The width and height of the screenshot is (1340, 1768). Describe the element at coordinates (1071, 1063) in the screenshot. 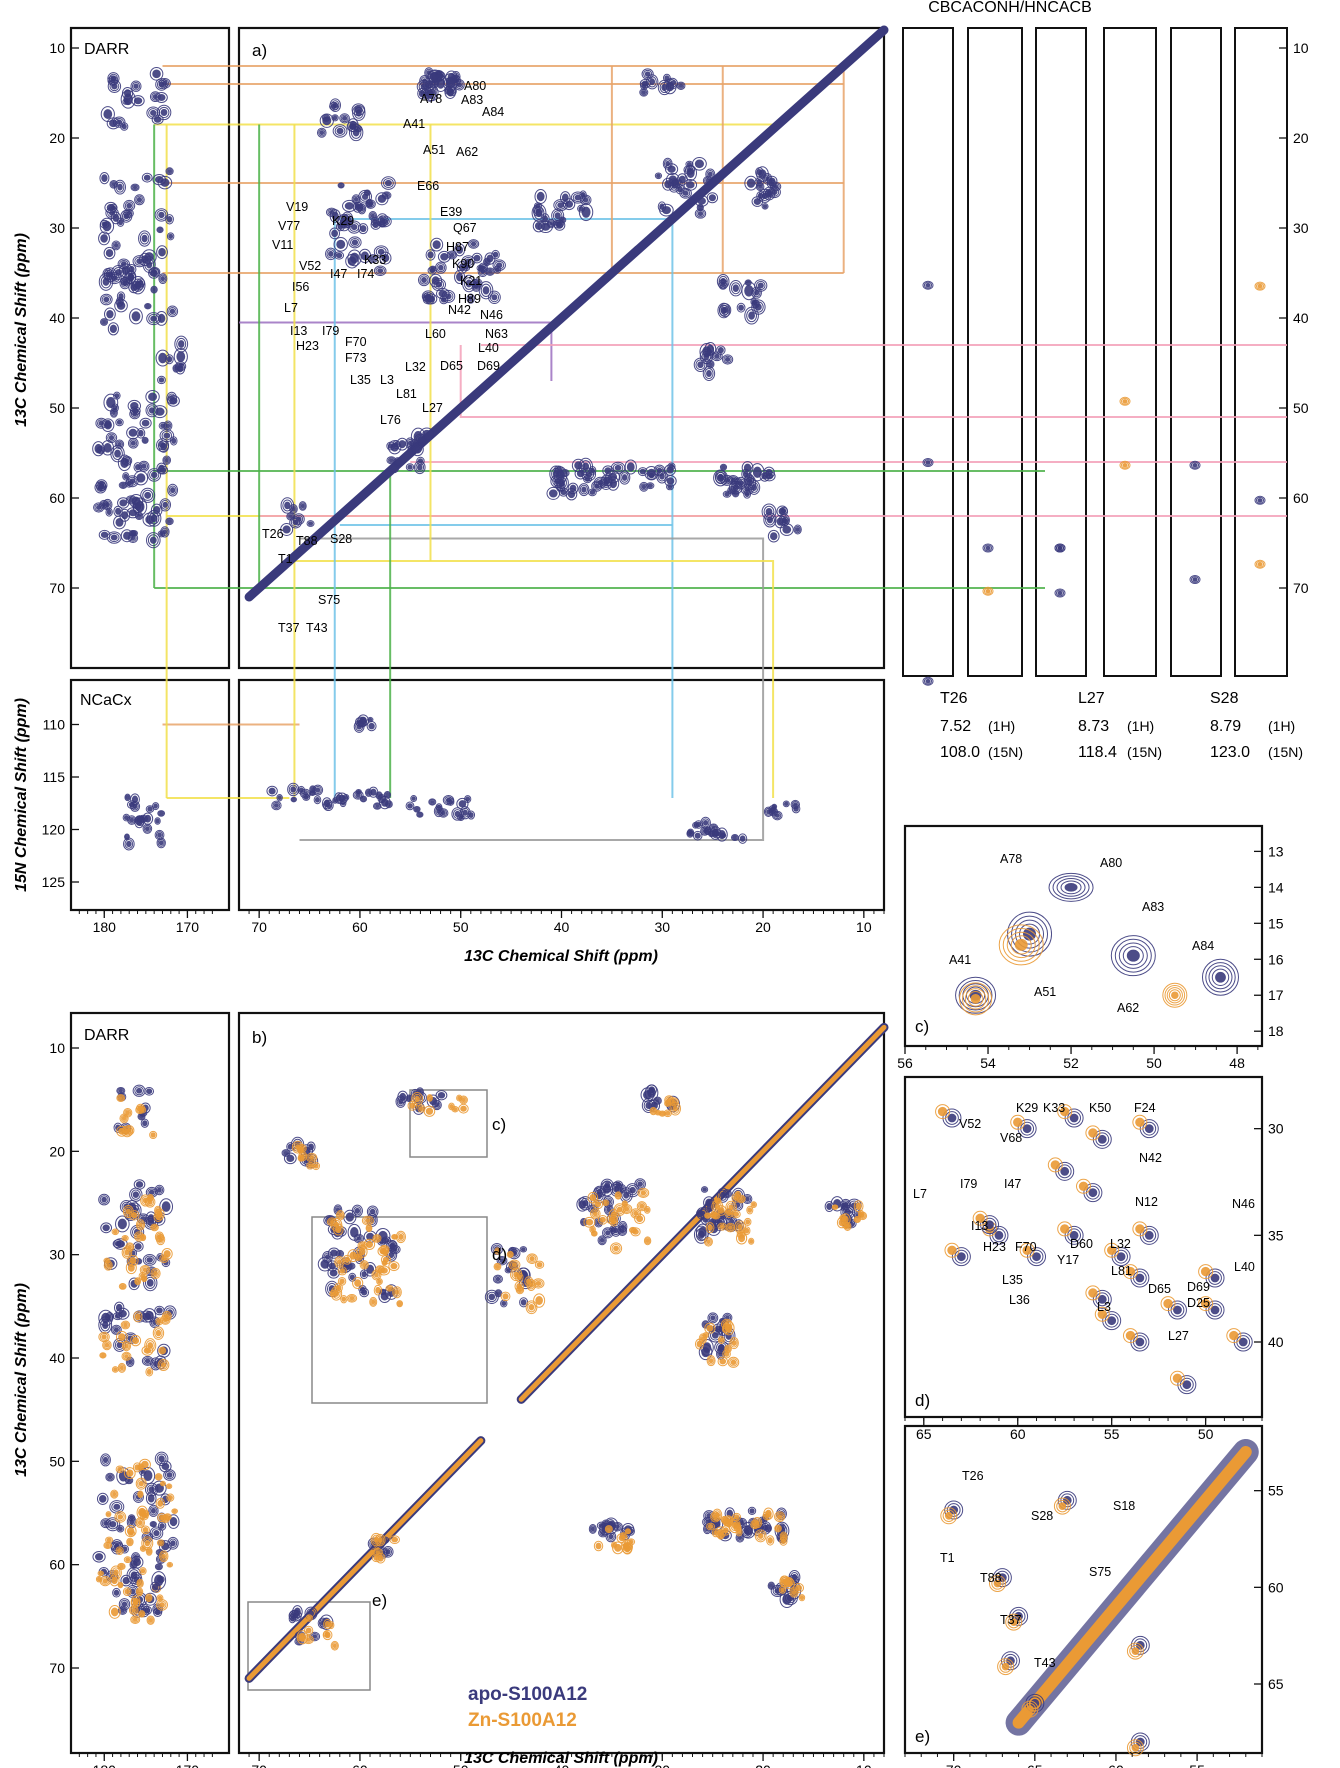

I see `x-tick-label: 52` at that location.